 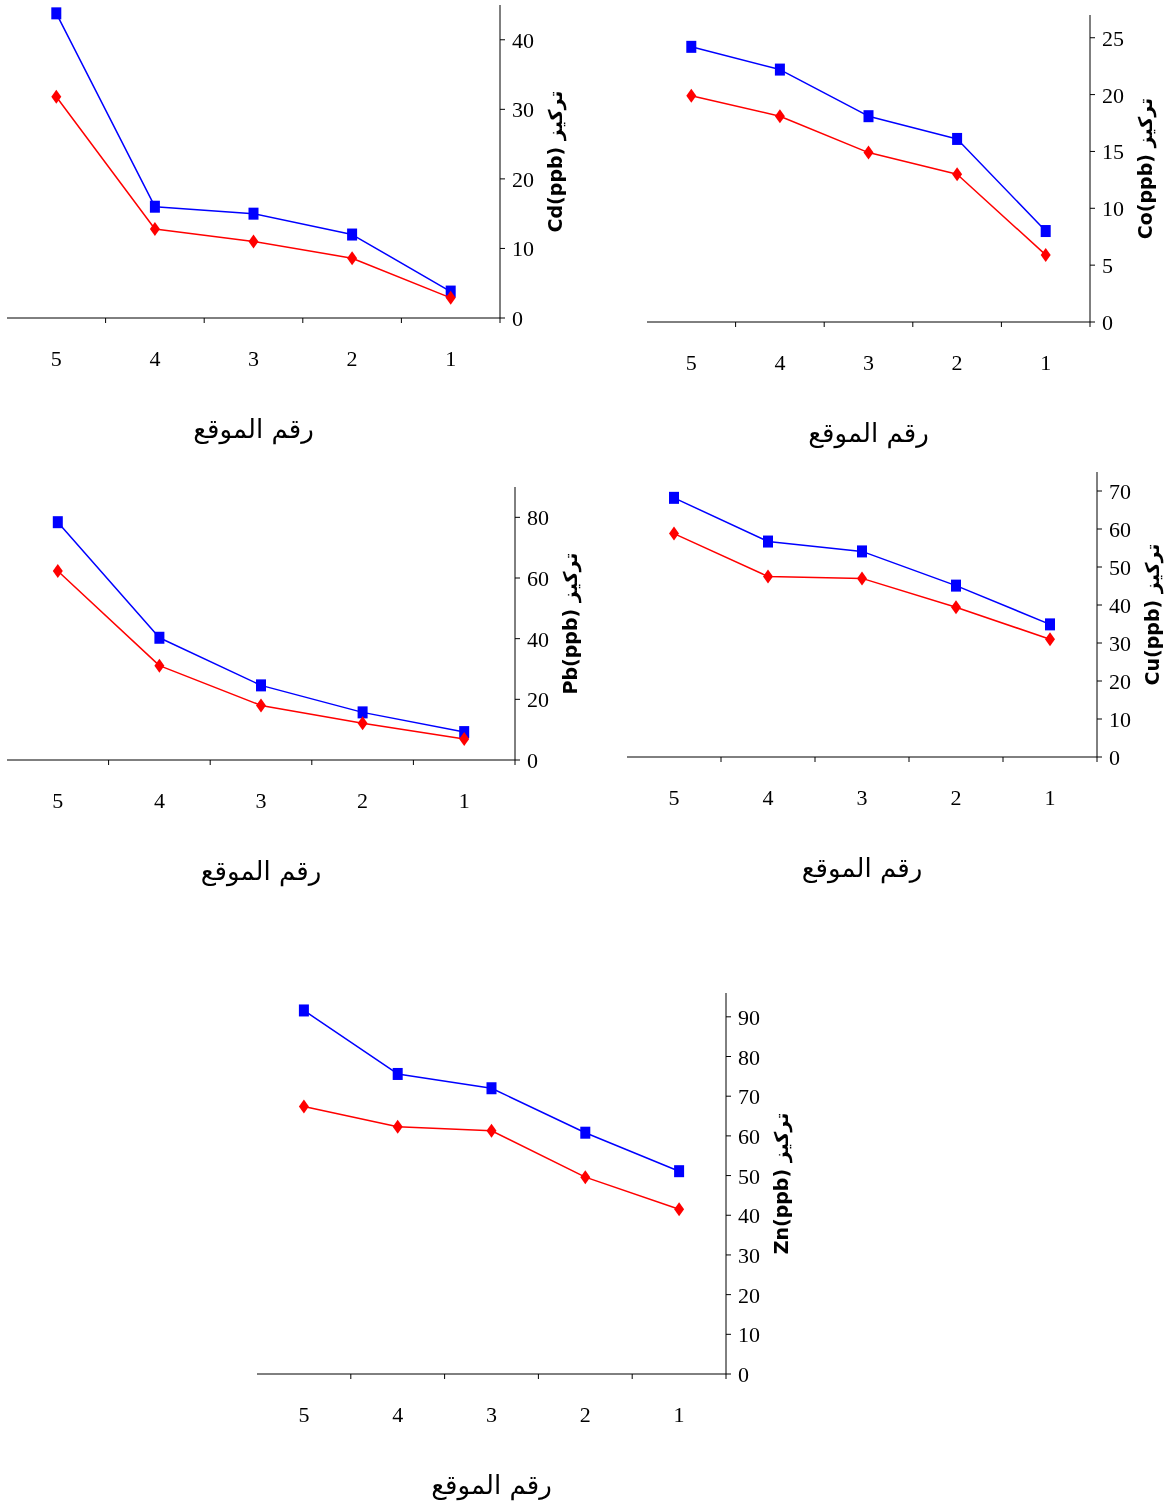 I want to click on y-axis-title: Cu(ppb) تركيز, so click(x=1152, y=614).